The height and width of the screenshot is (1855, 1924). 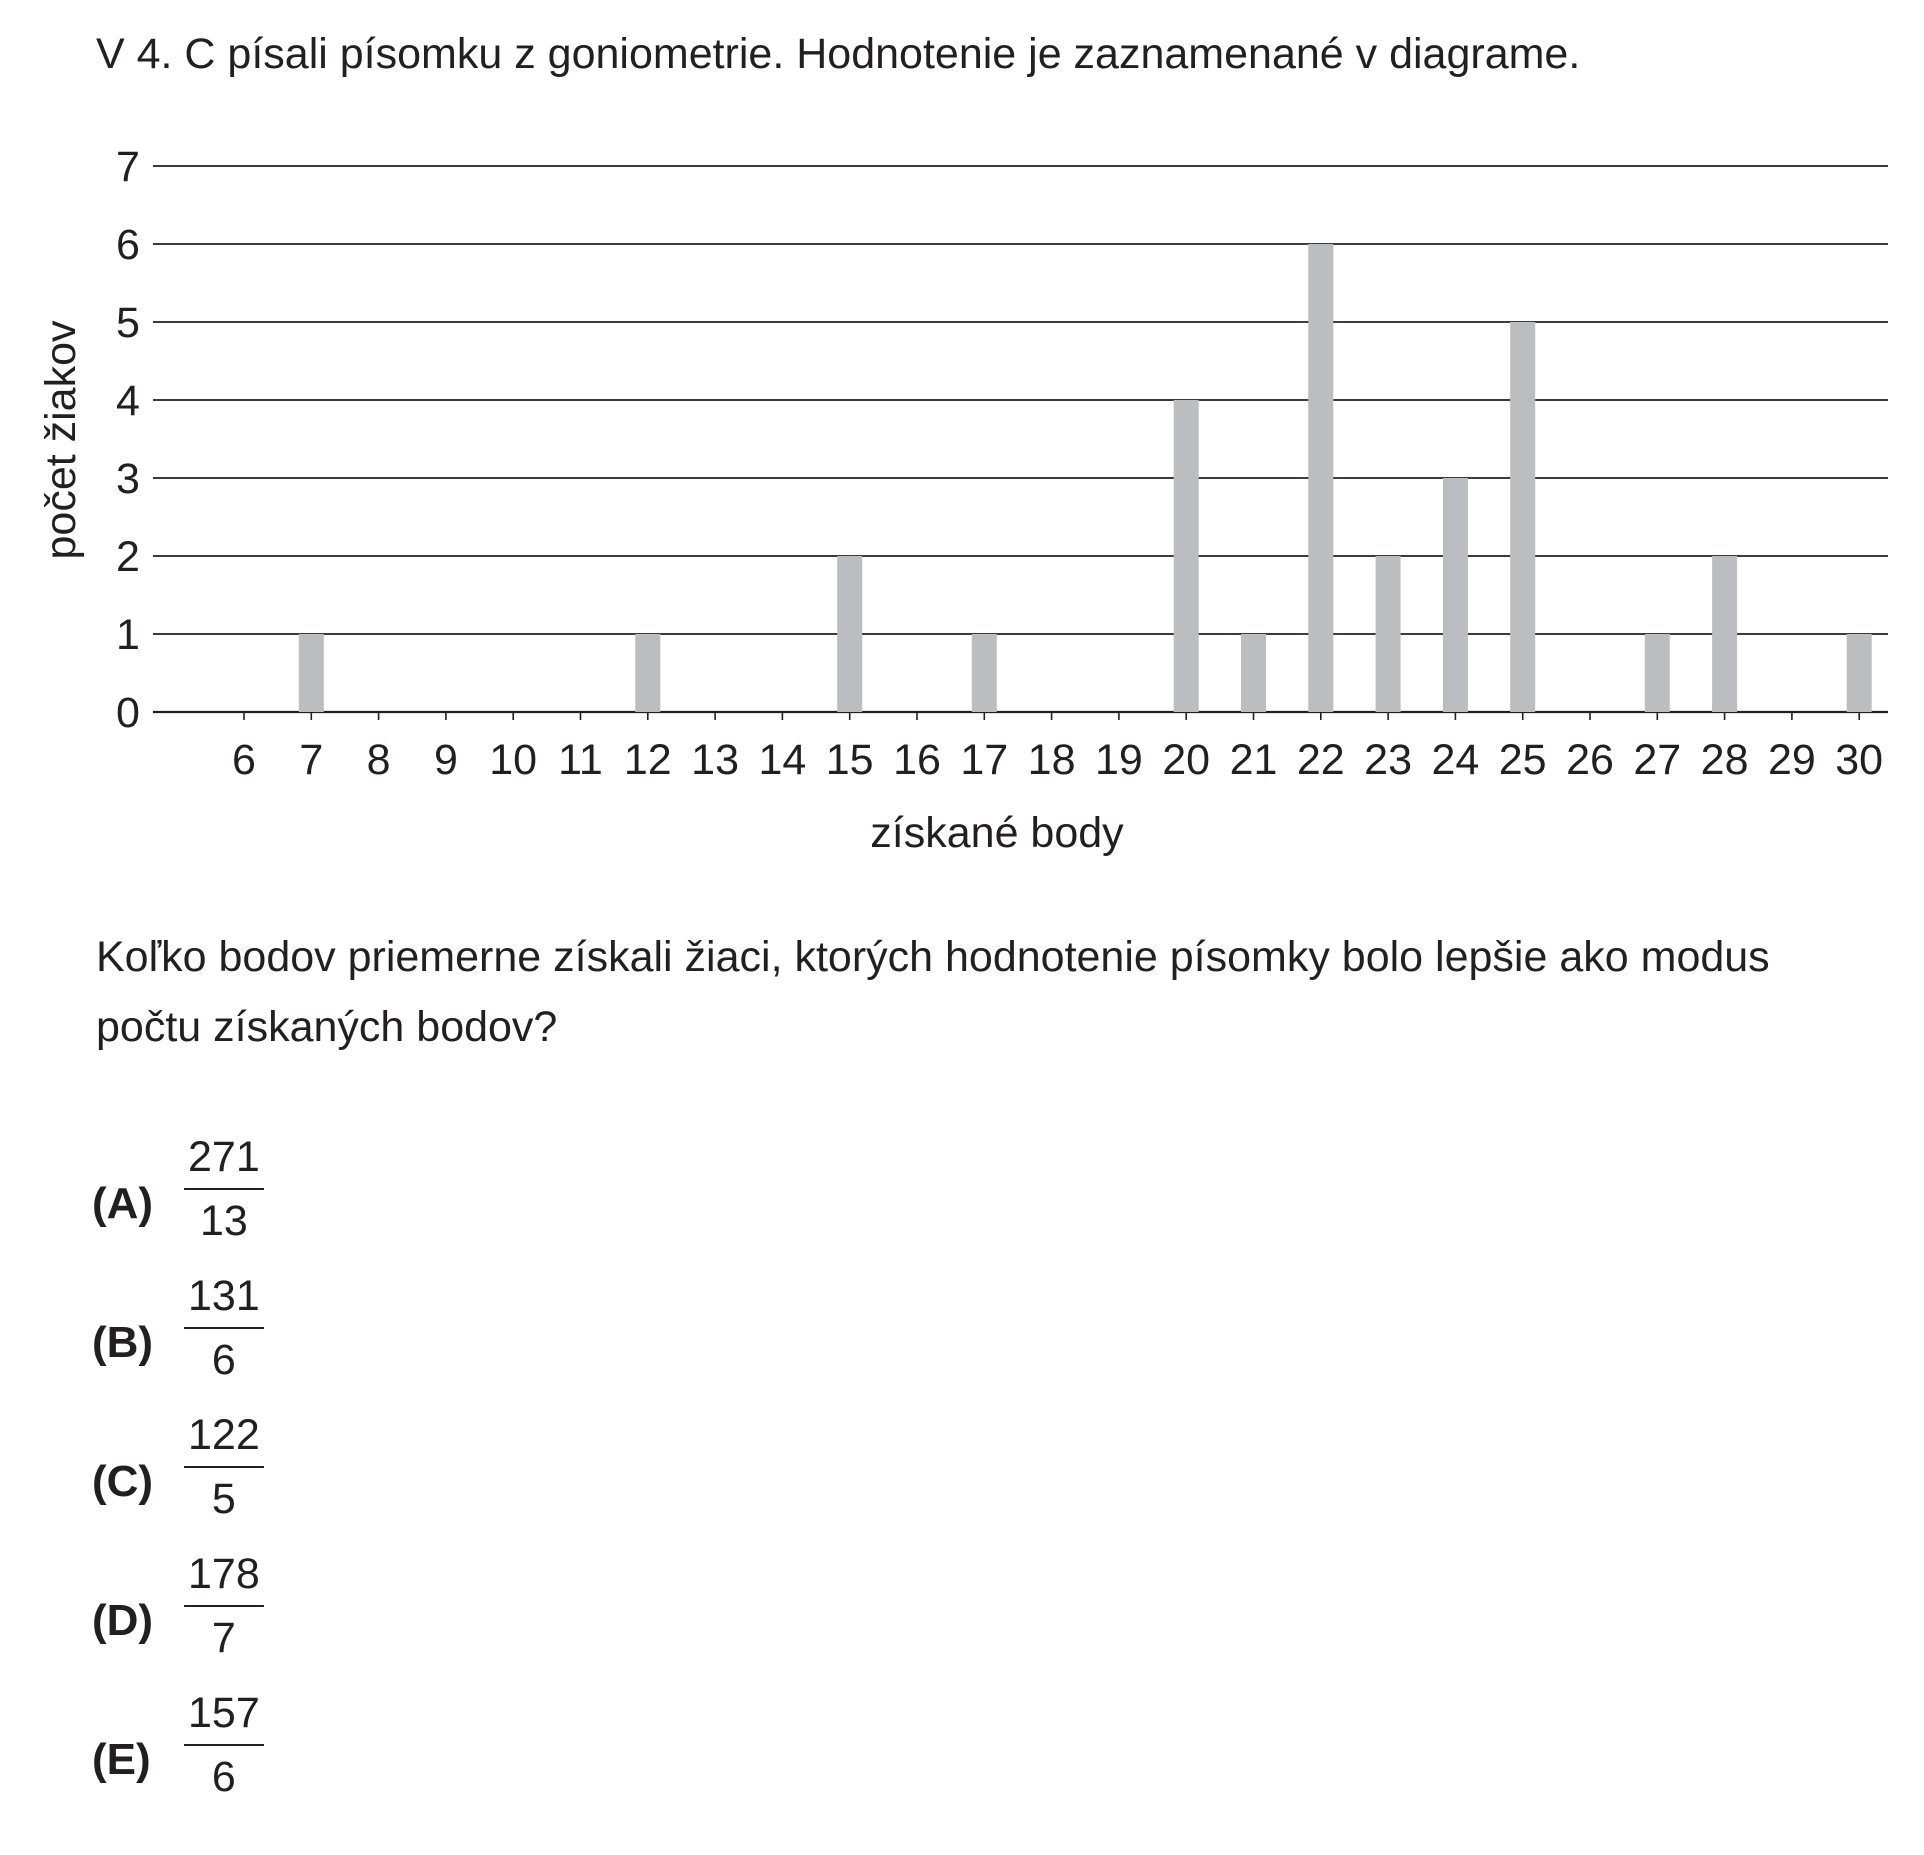 I want to click on x-tick-label: 28, so click(x=1725, y=760).